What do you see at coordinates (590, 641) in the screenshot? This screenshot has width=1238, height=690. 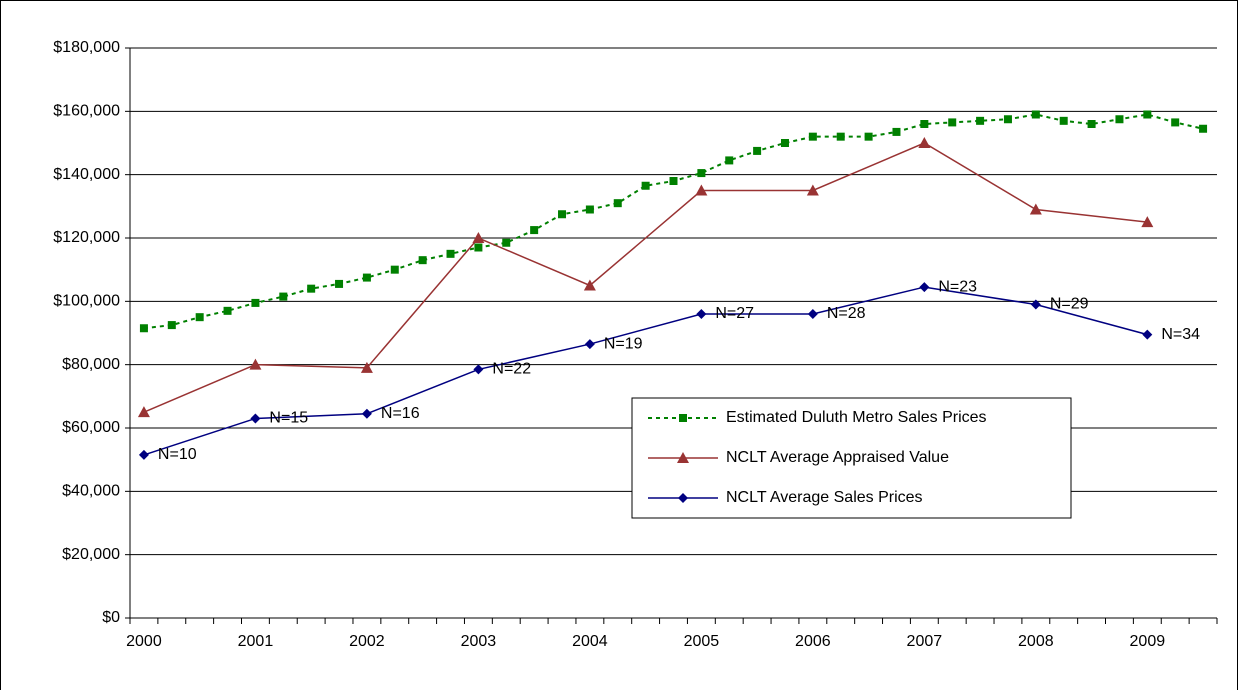 I see `x-tick-label: 2004` at bounding box center [590, 641].